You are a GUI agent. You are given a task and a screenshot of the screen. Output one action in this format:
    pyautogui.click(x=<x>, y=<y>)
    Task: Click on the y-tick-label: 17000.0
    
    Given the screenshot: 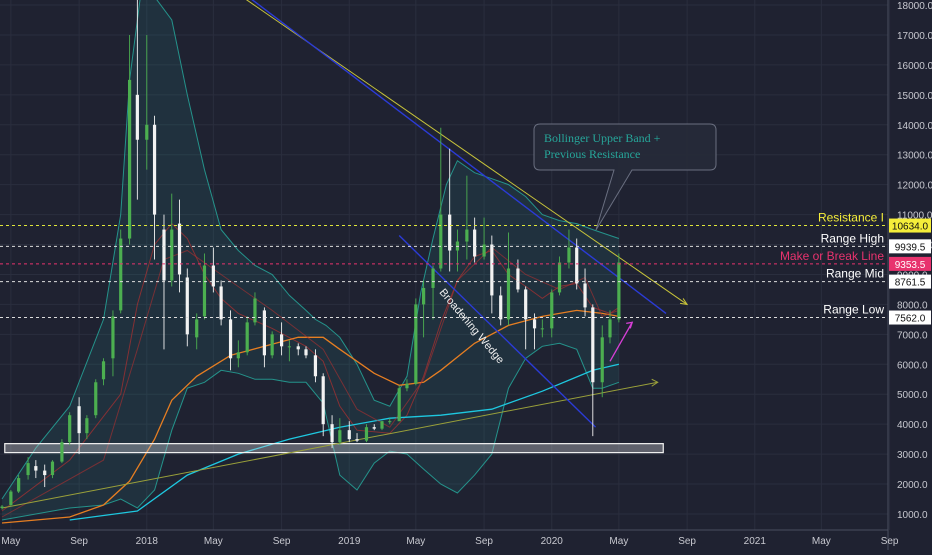 What is the action you would take?
    pyautogui.click(x=914, y=36)
    